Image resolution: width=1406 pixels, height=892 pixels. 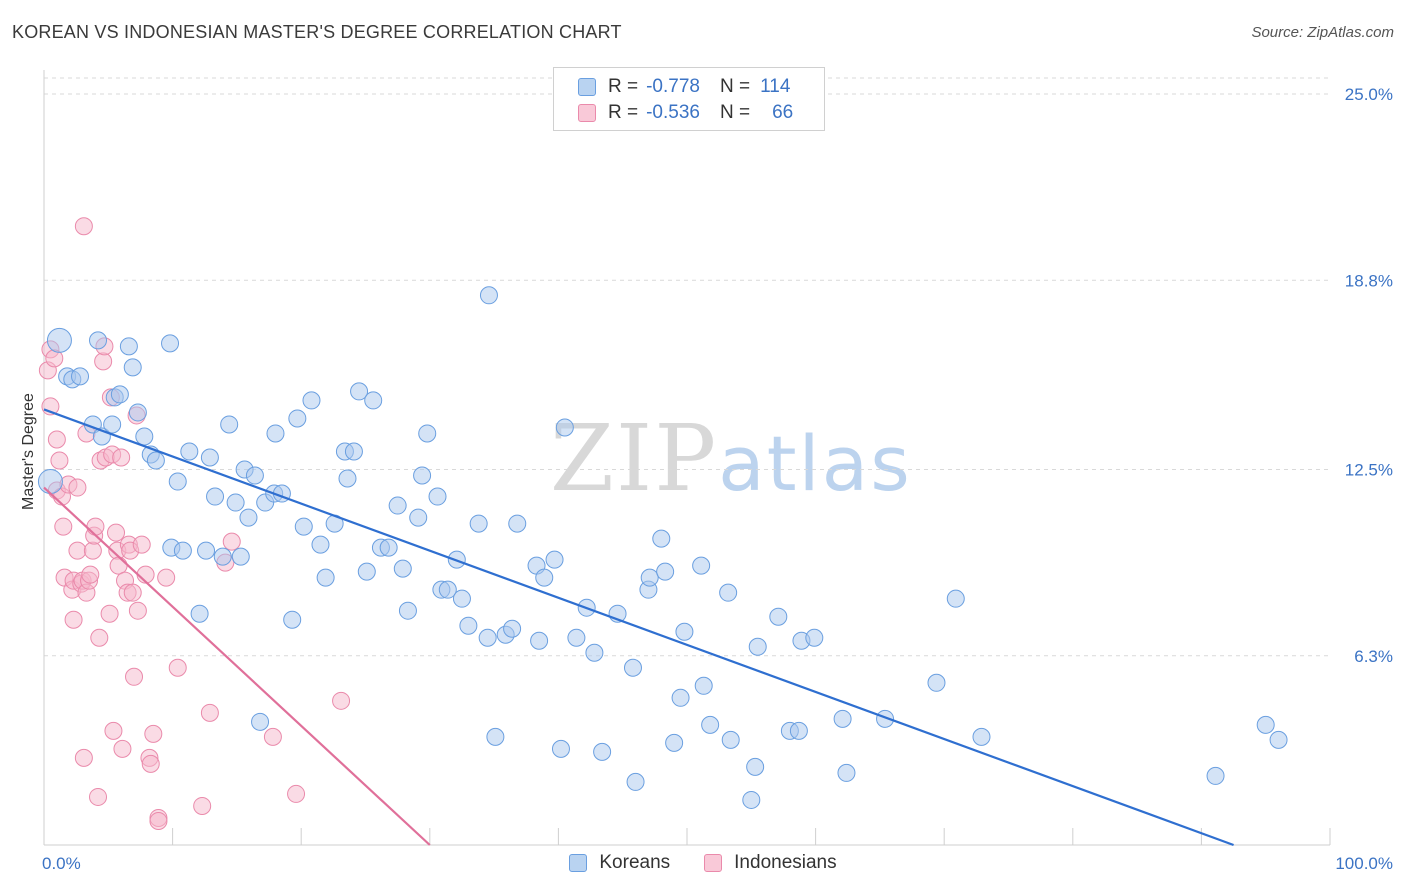 What do you see at coordinates (770, 863) in the screenshot?
I see `legend-item-indonesians: Indonesians` at bounding box center [770, 863].